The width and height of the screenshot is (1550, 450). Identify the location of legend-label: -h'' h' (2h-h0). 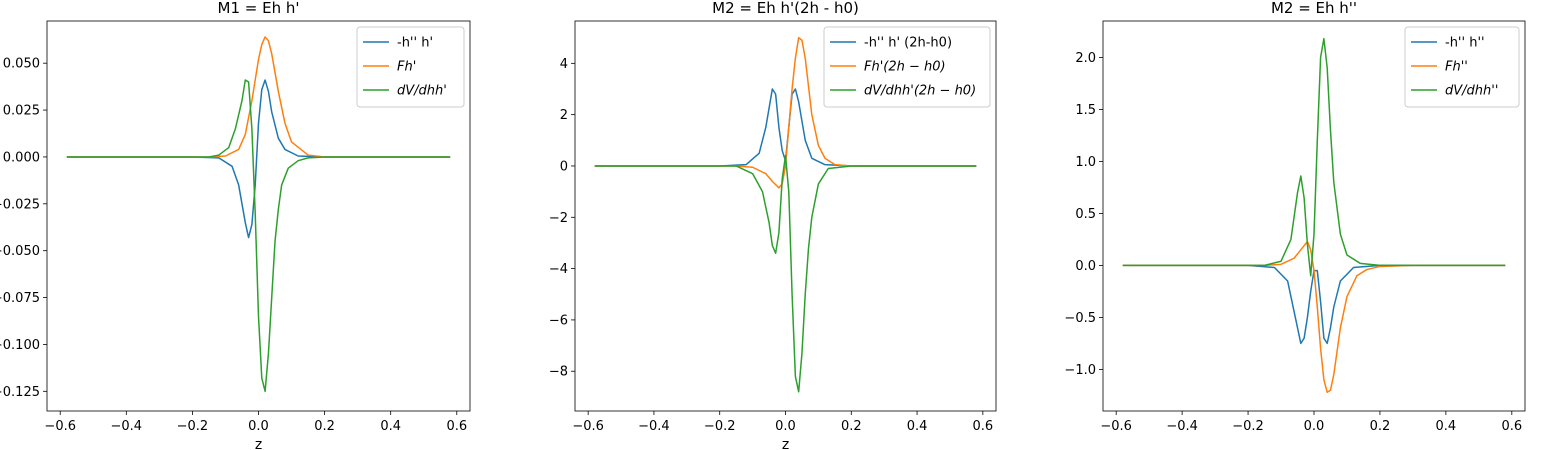
(908, 43).